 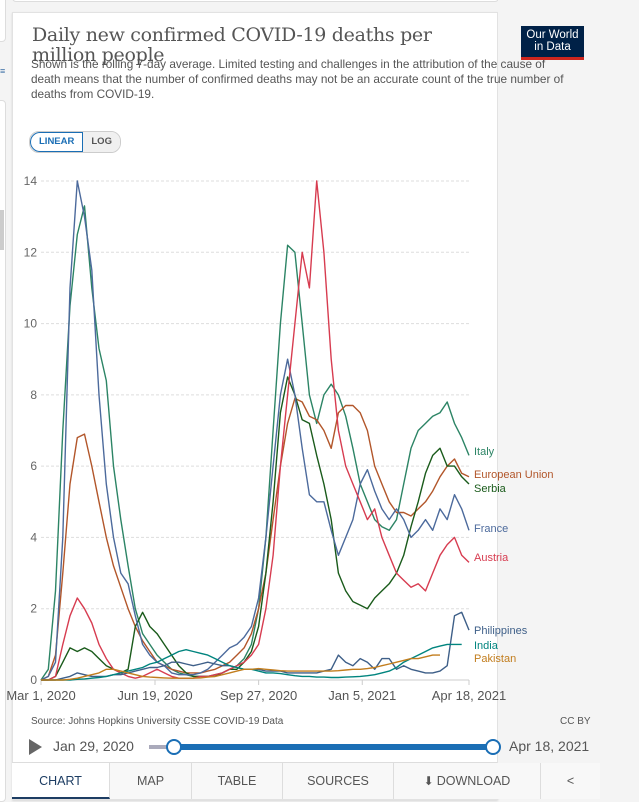 I want to click on scale-toggle: LINEAR LOG, so click(x=75, y=142).